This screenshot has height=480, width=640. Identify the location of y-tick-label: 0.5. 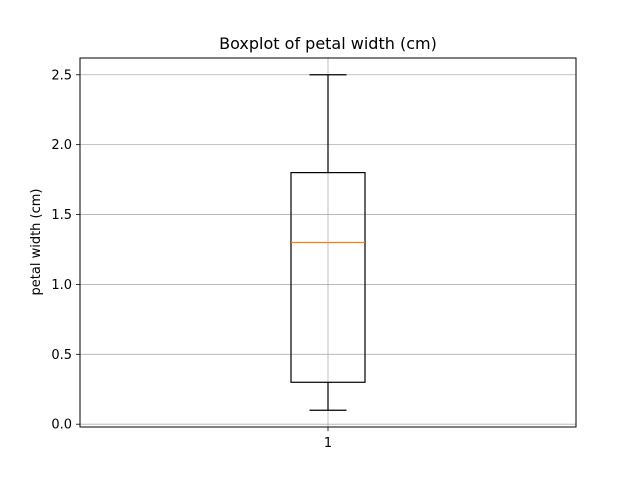
(61, 355).